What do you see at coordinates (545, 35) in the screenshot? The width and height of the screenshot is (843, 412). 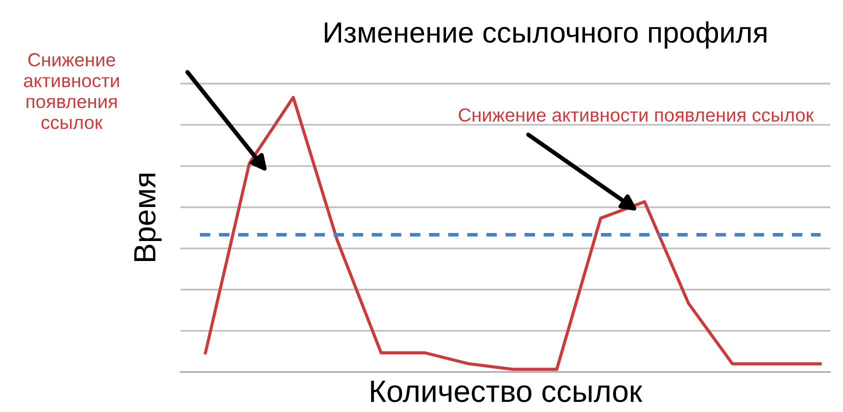 I see `chart-title: Изменение ссылочного профиля` at bounding box center [545, 35].